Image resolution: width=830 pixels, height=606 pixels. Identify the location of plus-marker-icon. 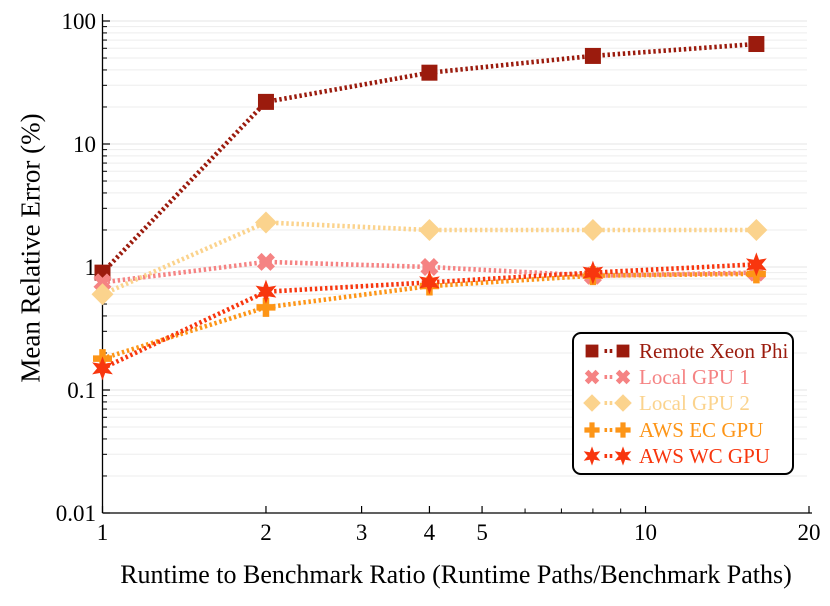
(607, 430).